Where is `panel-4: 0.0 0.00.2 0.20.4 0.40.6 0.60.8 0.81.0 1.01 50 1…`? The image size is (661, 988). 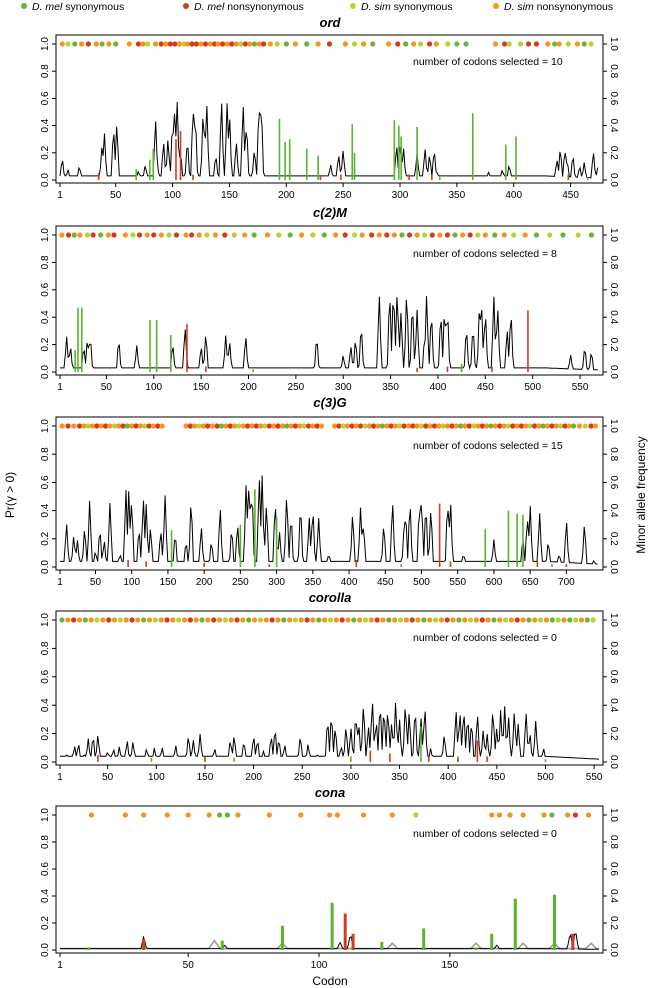 panel-4: 0.0 0.00.2 0.20.4 0.40.6 0.60.8 0.81.0 1.01 50 1… is located at coordinates (329, 888).